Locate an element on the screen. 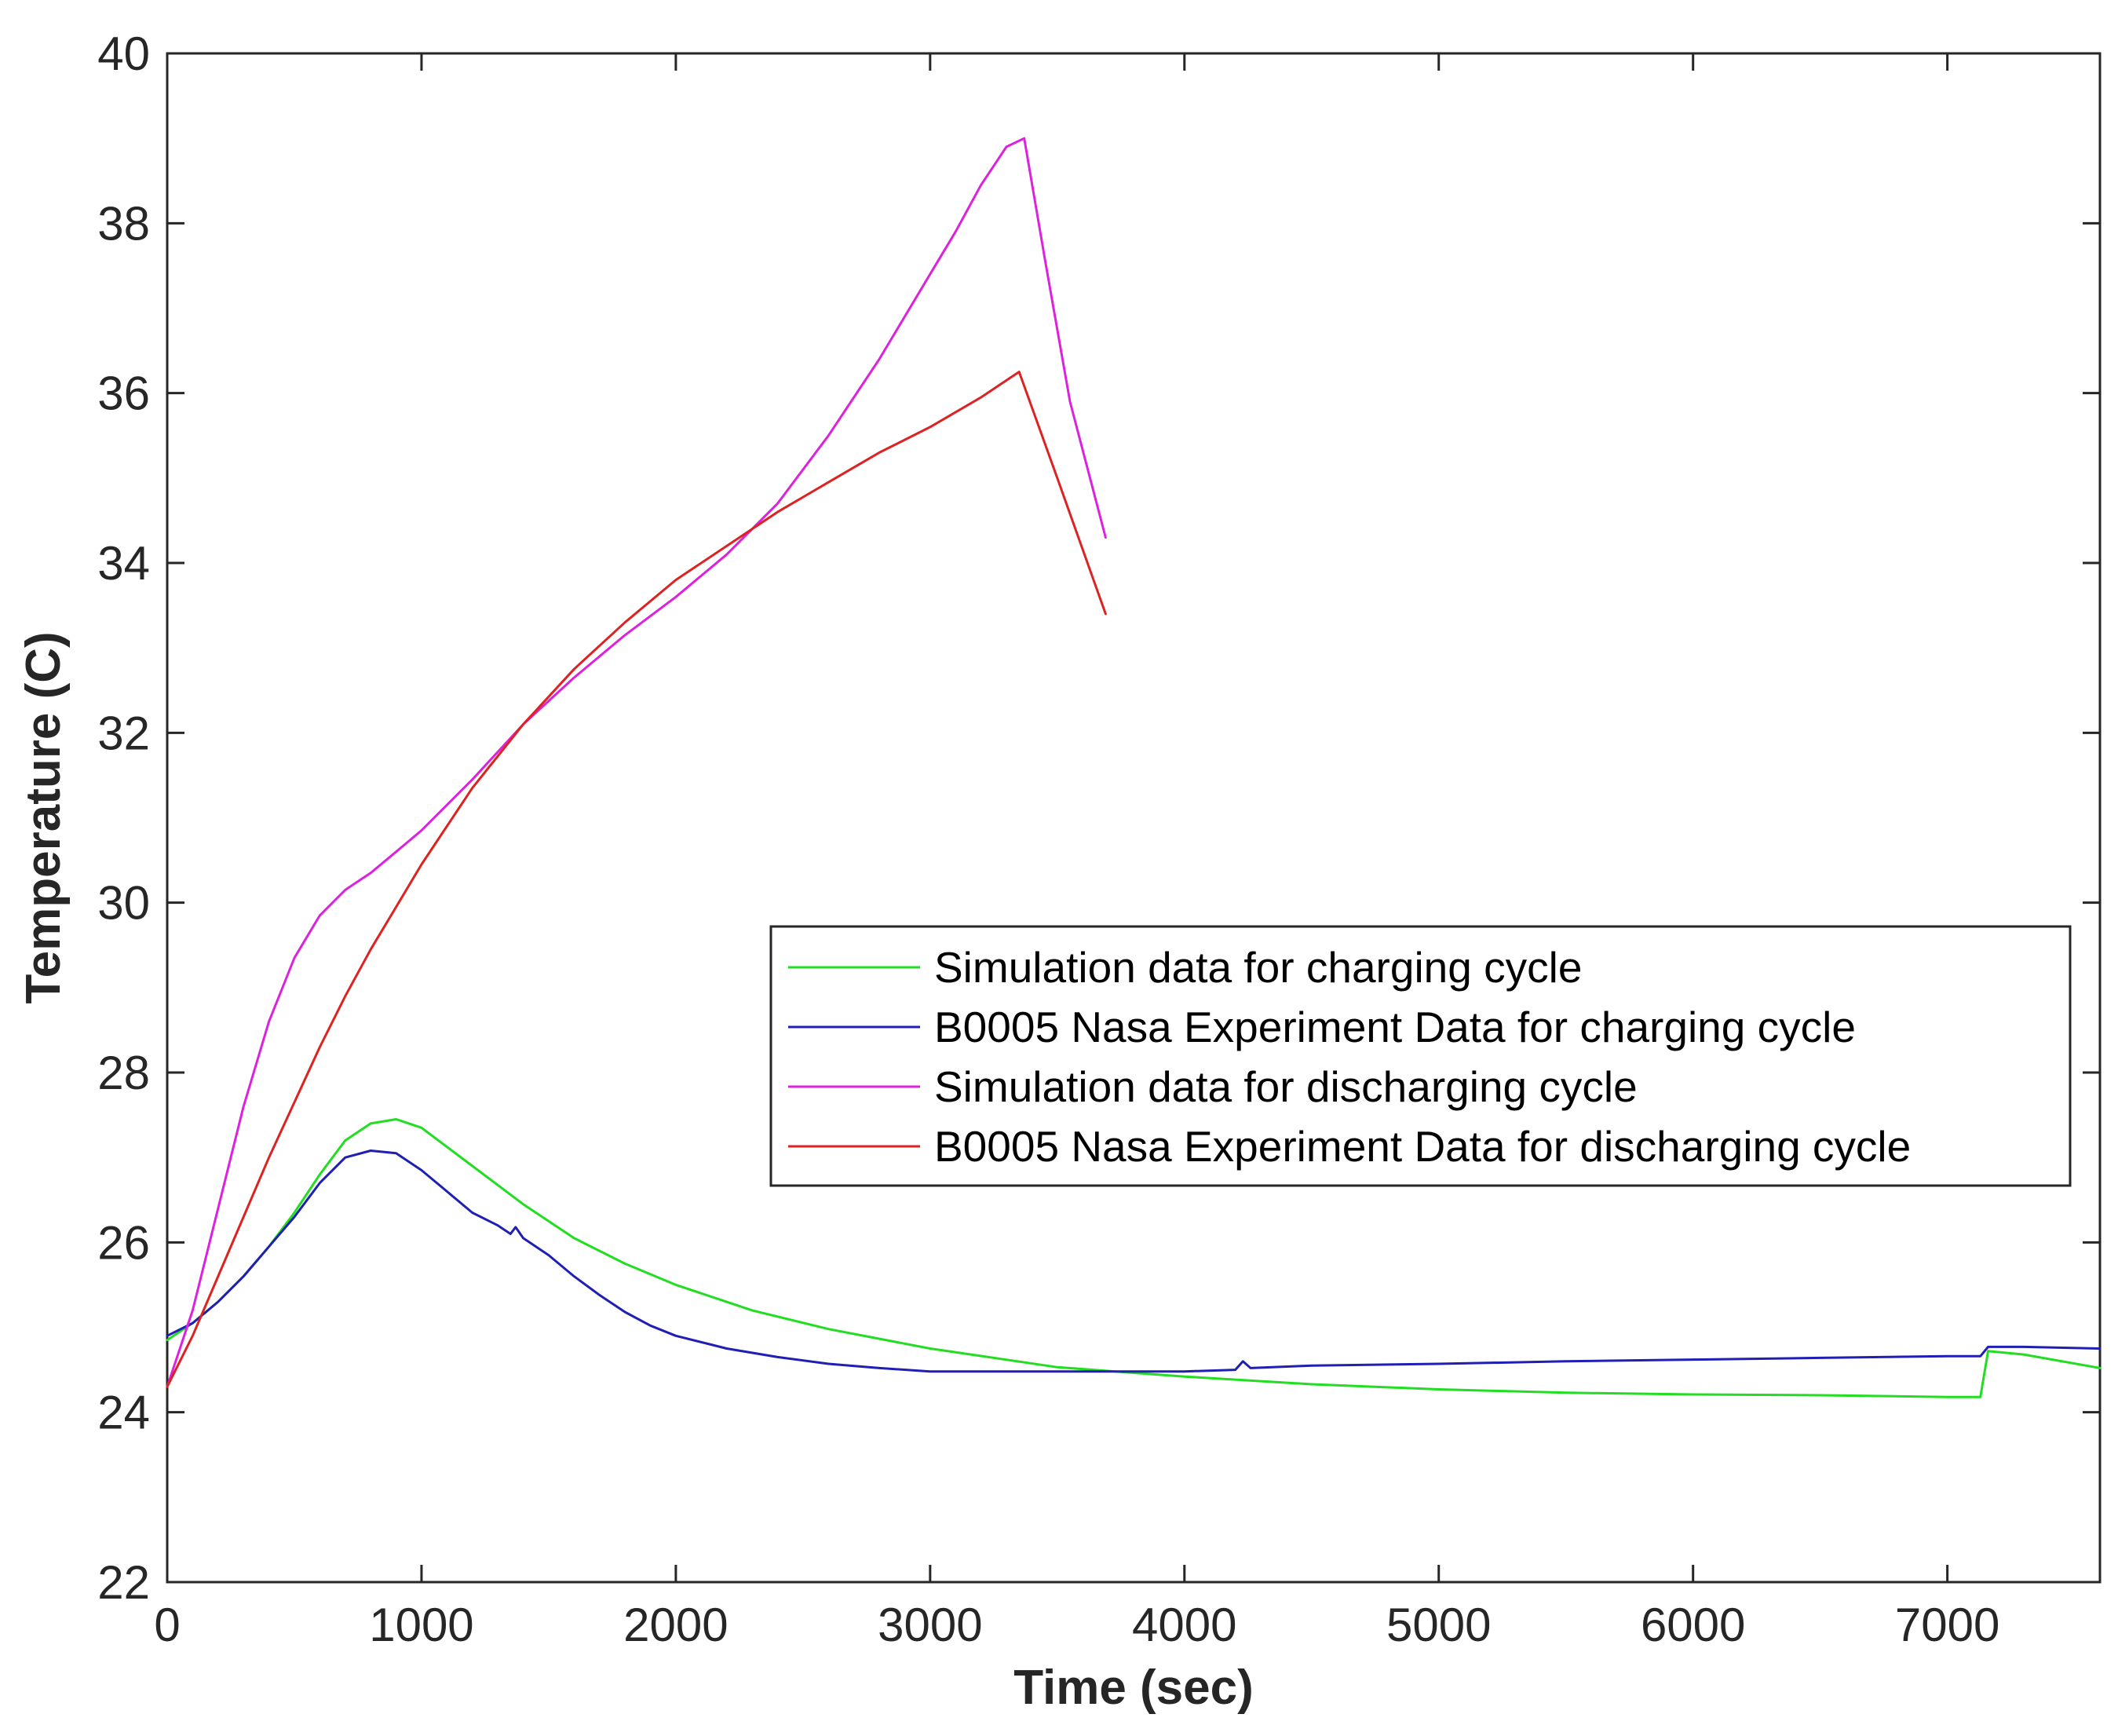 The image size is (2118, 1736). x-tick-label: 6000 is located at coordinates (1693, 1625).